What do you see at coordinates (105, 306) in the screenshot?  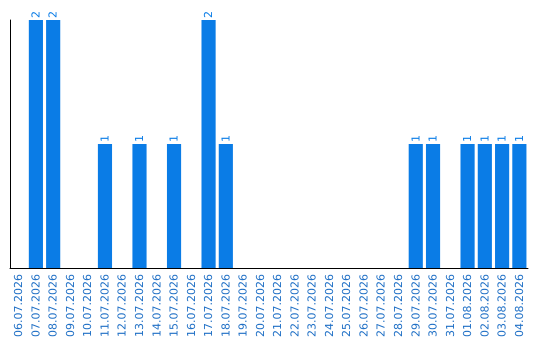 I see `x-tick-label: 11.07.2026` at bounding box center [105, 306].